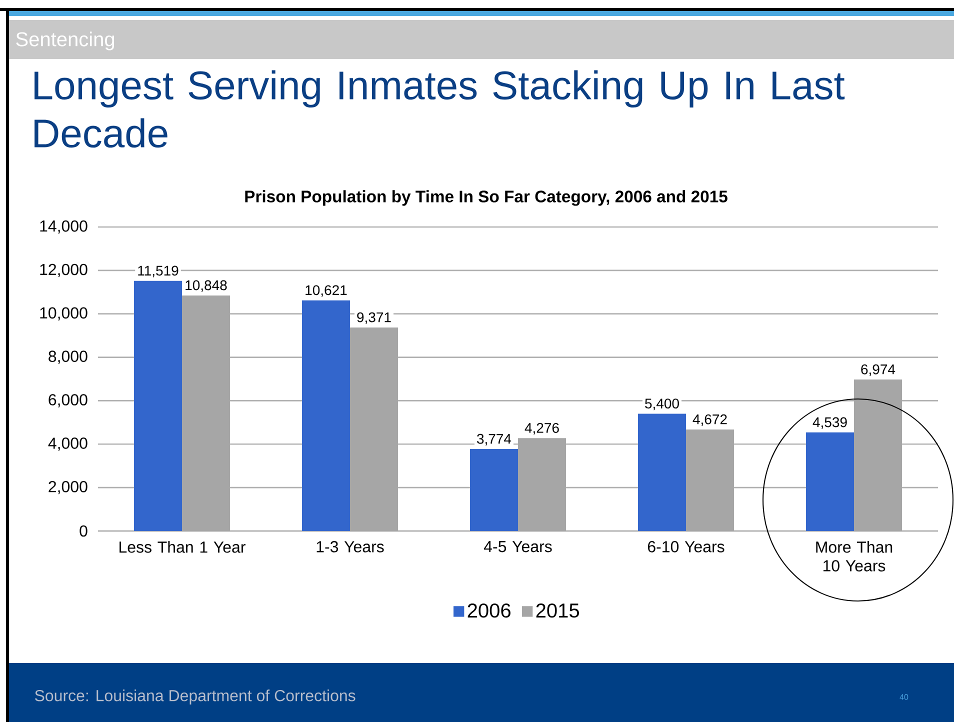  I want to click on data-label: 10,621, so click(326, 291).